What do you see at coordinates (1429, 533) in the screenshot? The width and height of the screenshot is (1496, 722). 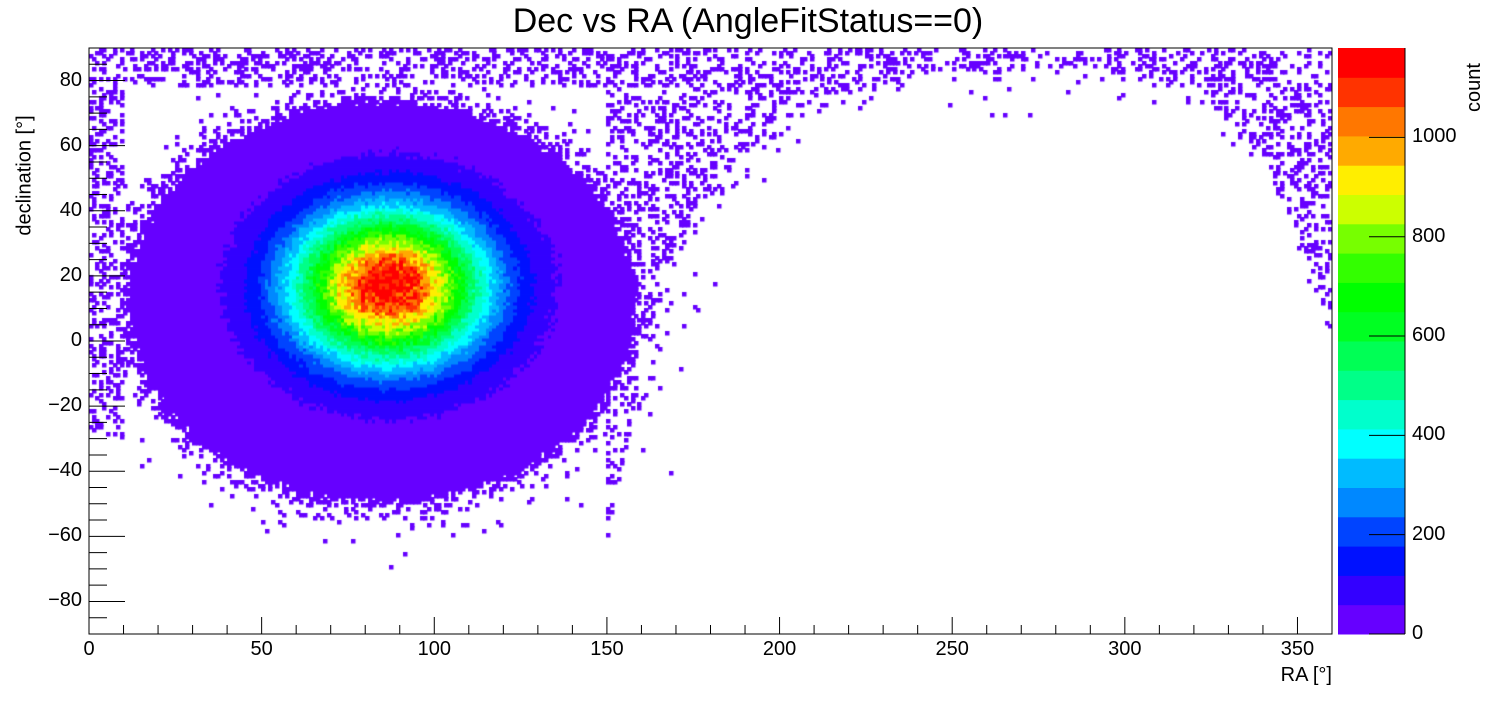 I see `z-tick-label: 200` at bounding box center [1429, 533].